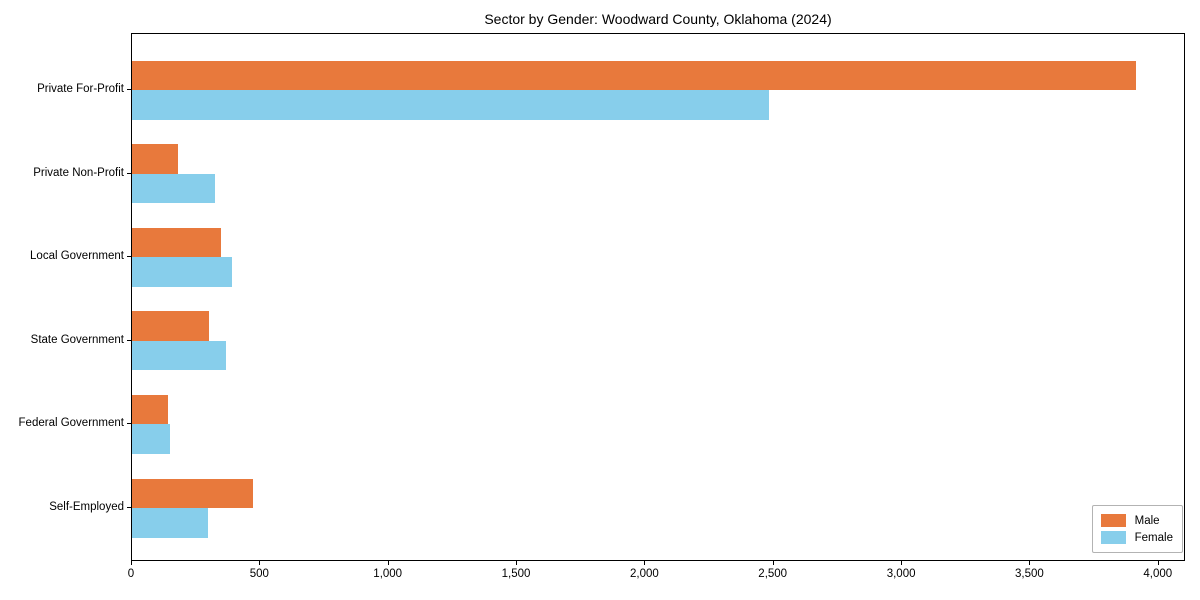 This screenshot has height=600, width=1200. What do you see at coordinates (1153, 537) in the screenshot?
I see `legend-label-female: Female` at bounding box center [1153, 537].